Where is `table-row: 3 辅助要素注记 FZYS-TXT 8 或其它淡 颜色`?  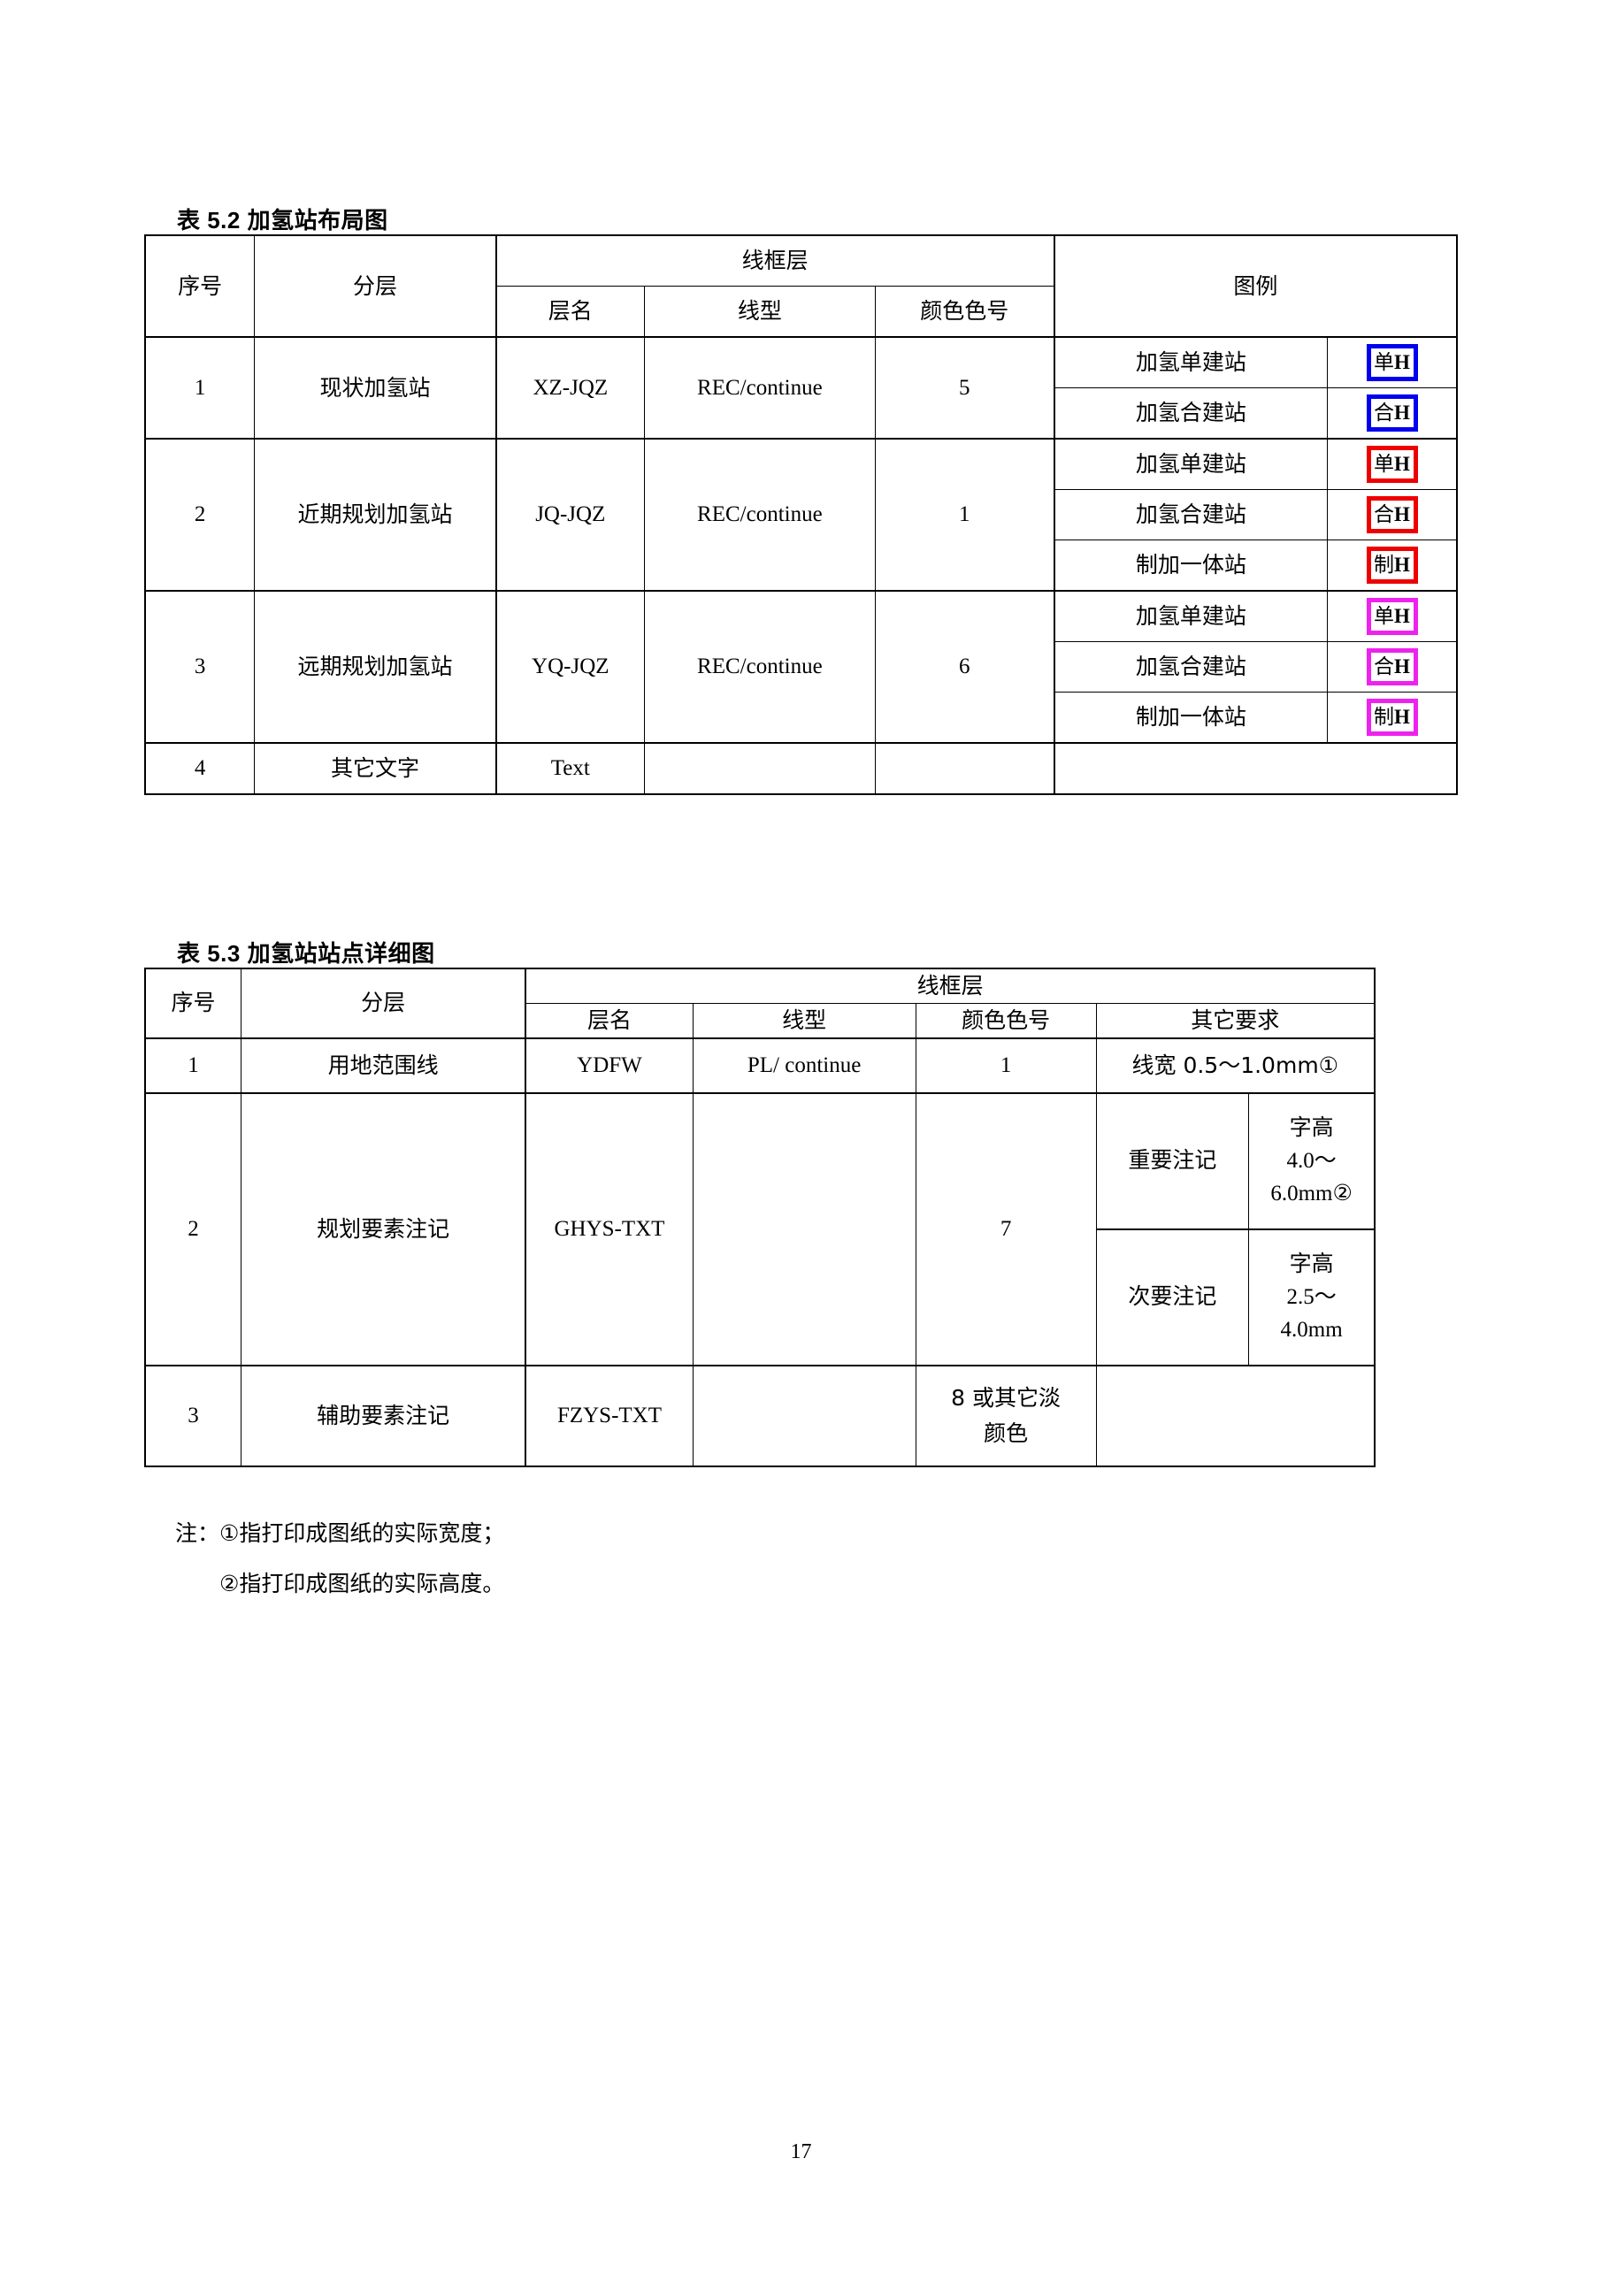 table-row: 3 辅助要素注记 FZYS-TXT 8 或其它淡 颜色 is located at coordinates (759, 1415).